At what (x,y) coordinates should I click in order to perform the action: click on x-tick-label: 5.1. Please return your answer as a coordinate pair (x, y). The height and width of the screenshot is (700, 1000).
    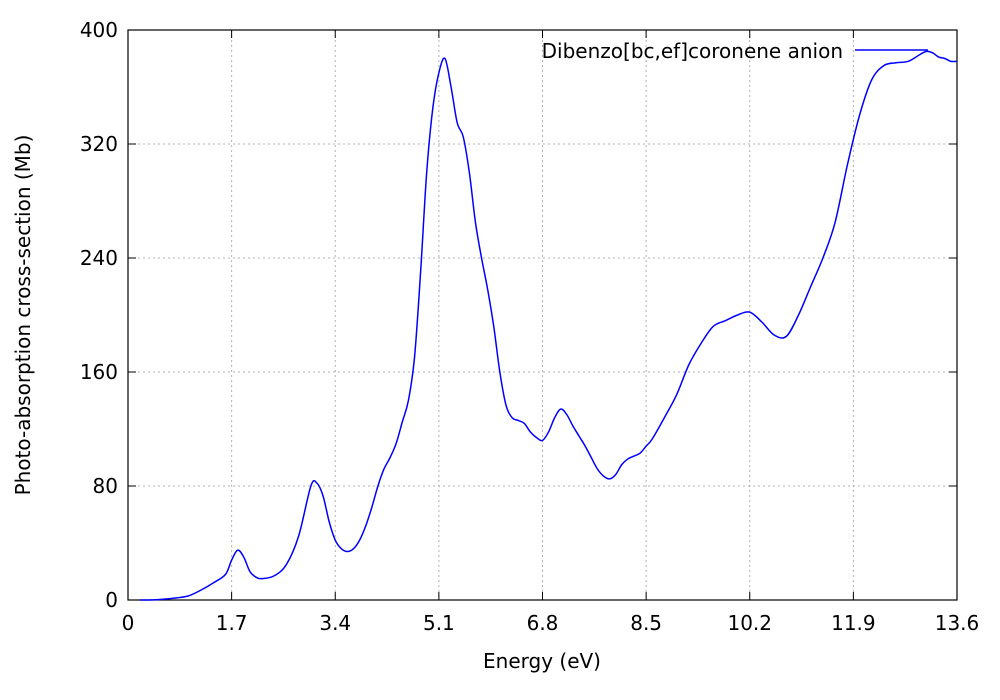
    Looking at the image, I should click on (439, 623).